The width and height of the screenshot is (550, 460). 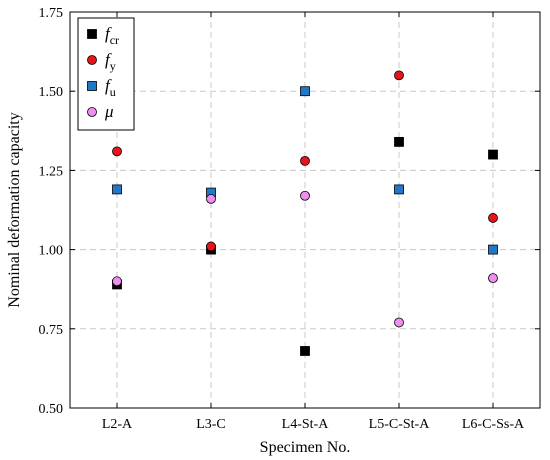 What do you see at coordinates (51, 330) in the screenshot?
I see `y-tick-label: 0.75` at bounding box center [51, 330].